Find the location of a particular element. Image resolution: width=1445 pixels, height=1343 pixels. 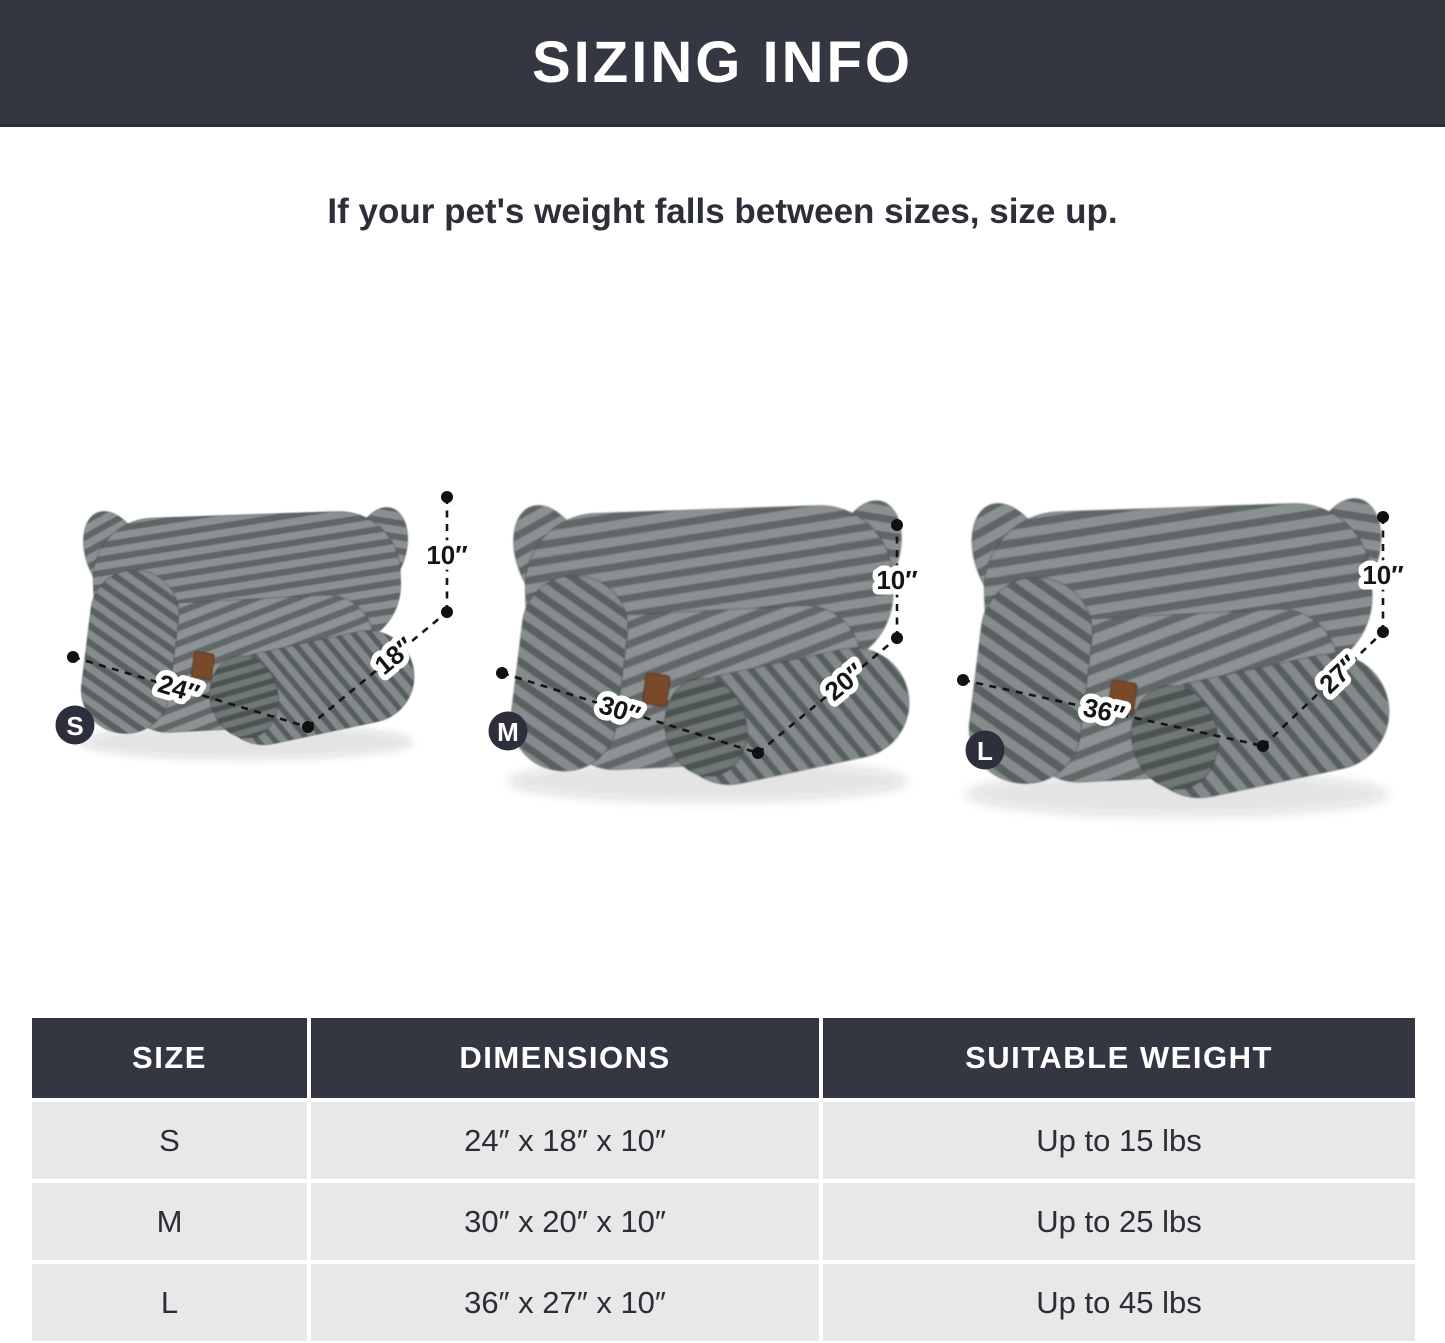

height-label-s: 10″ is located at coordinates (446, 555).